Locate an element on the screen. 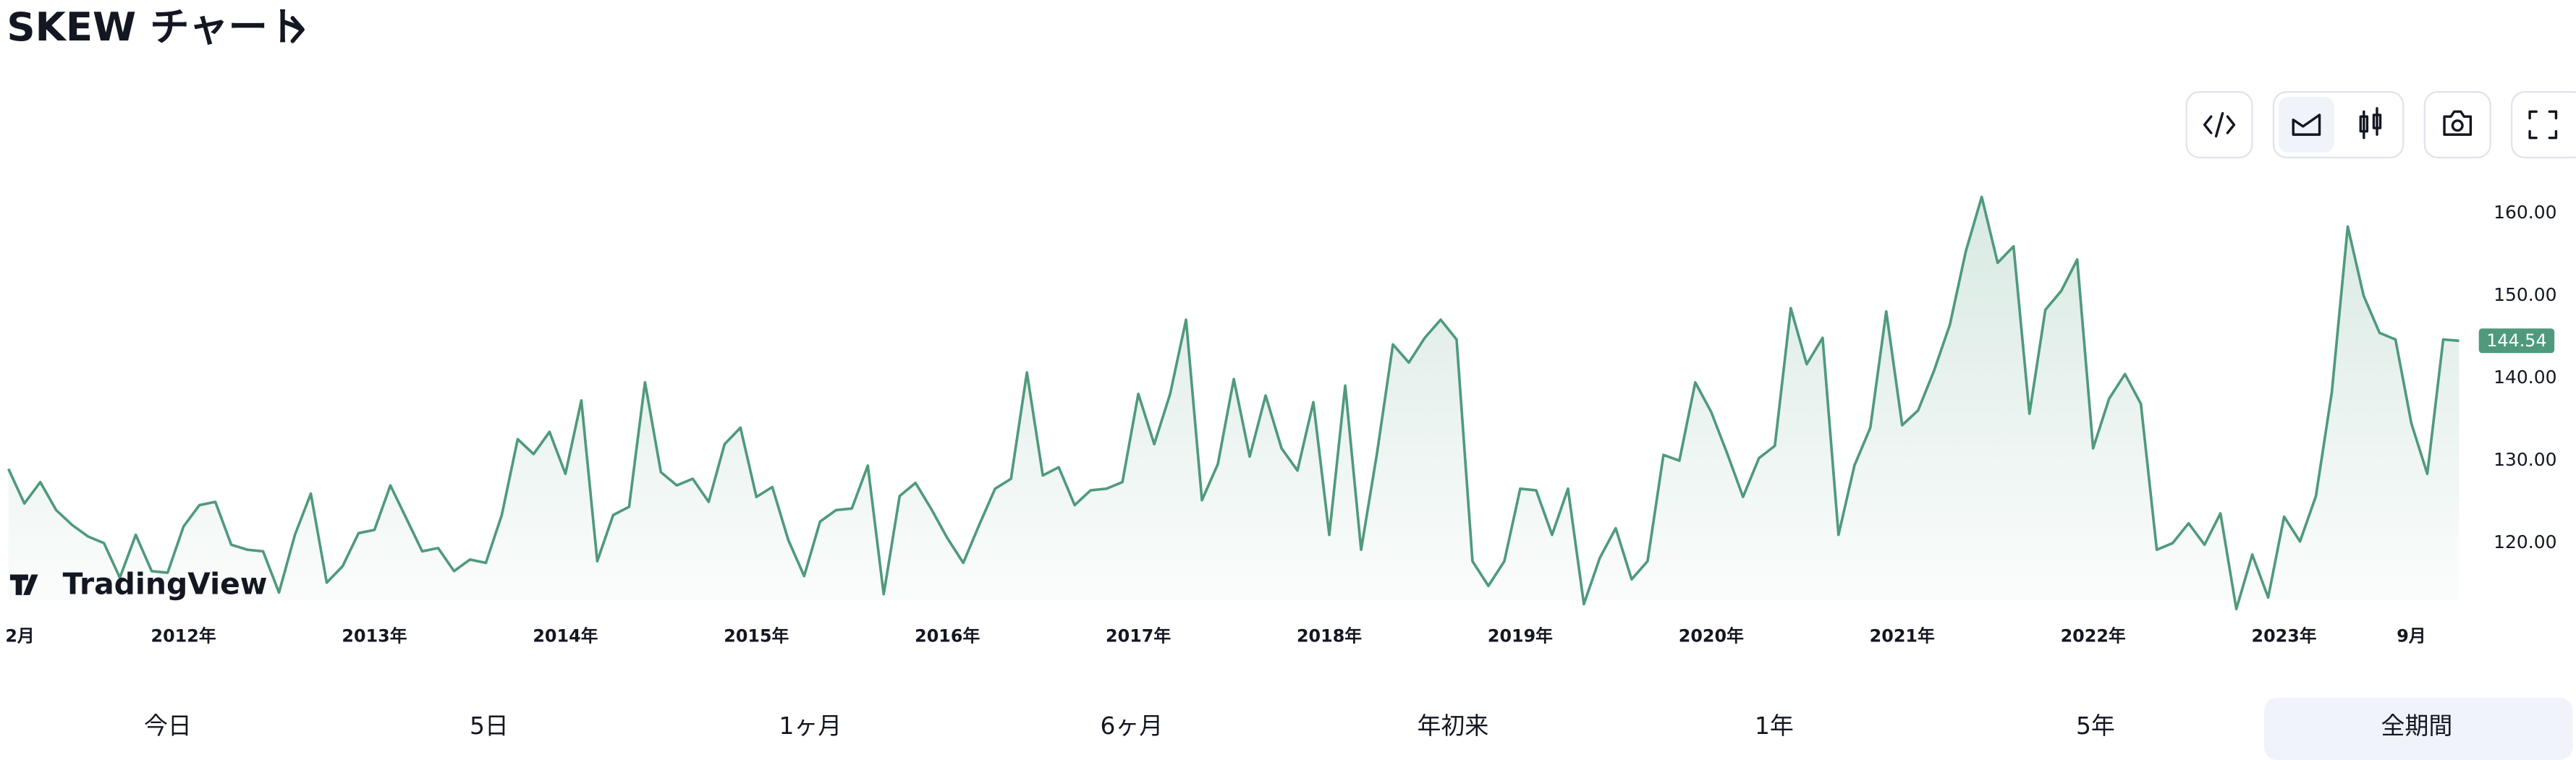  snapshot-button is located at coordinates (2457, 124).